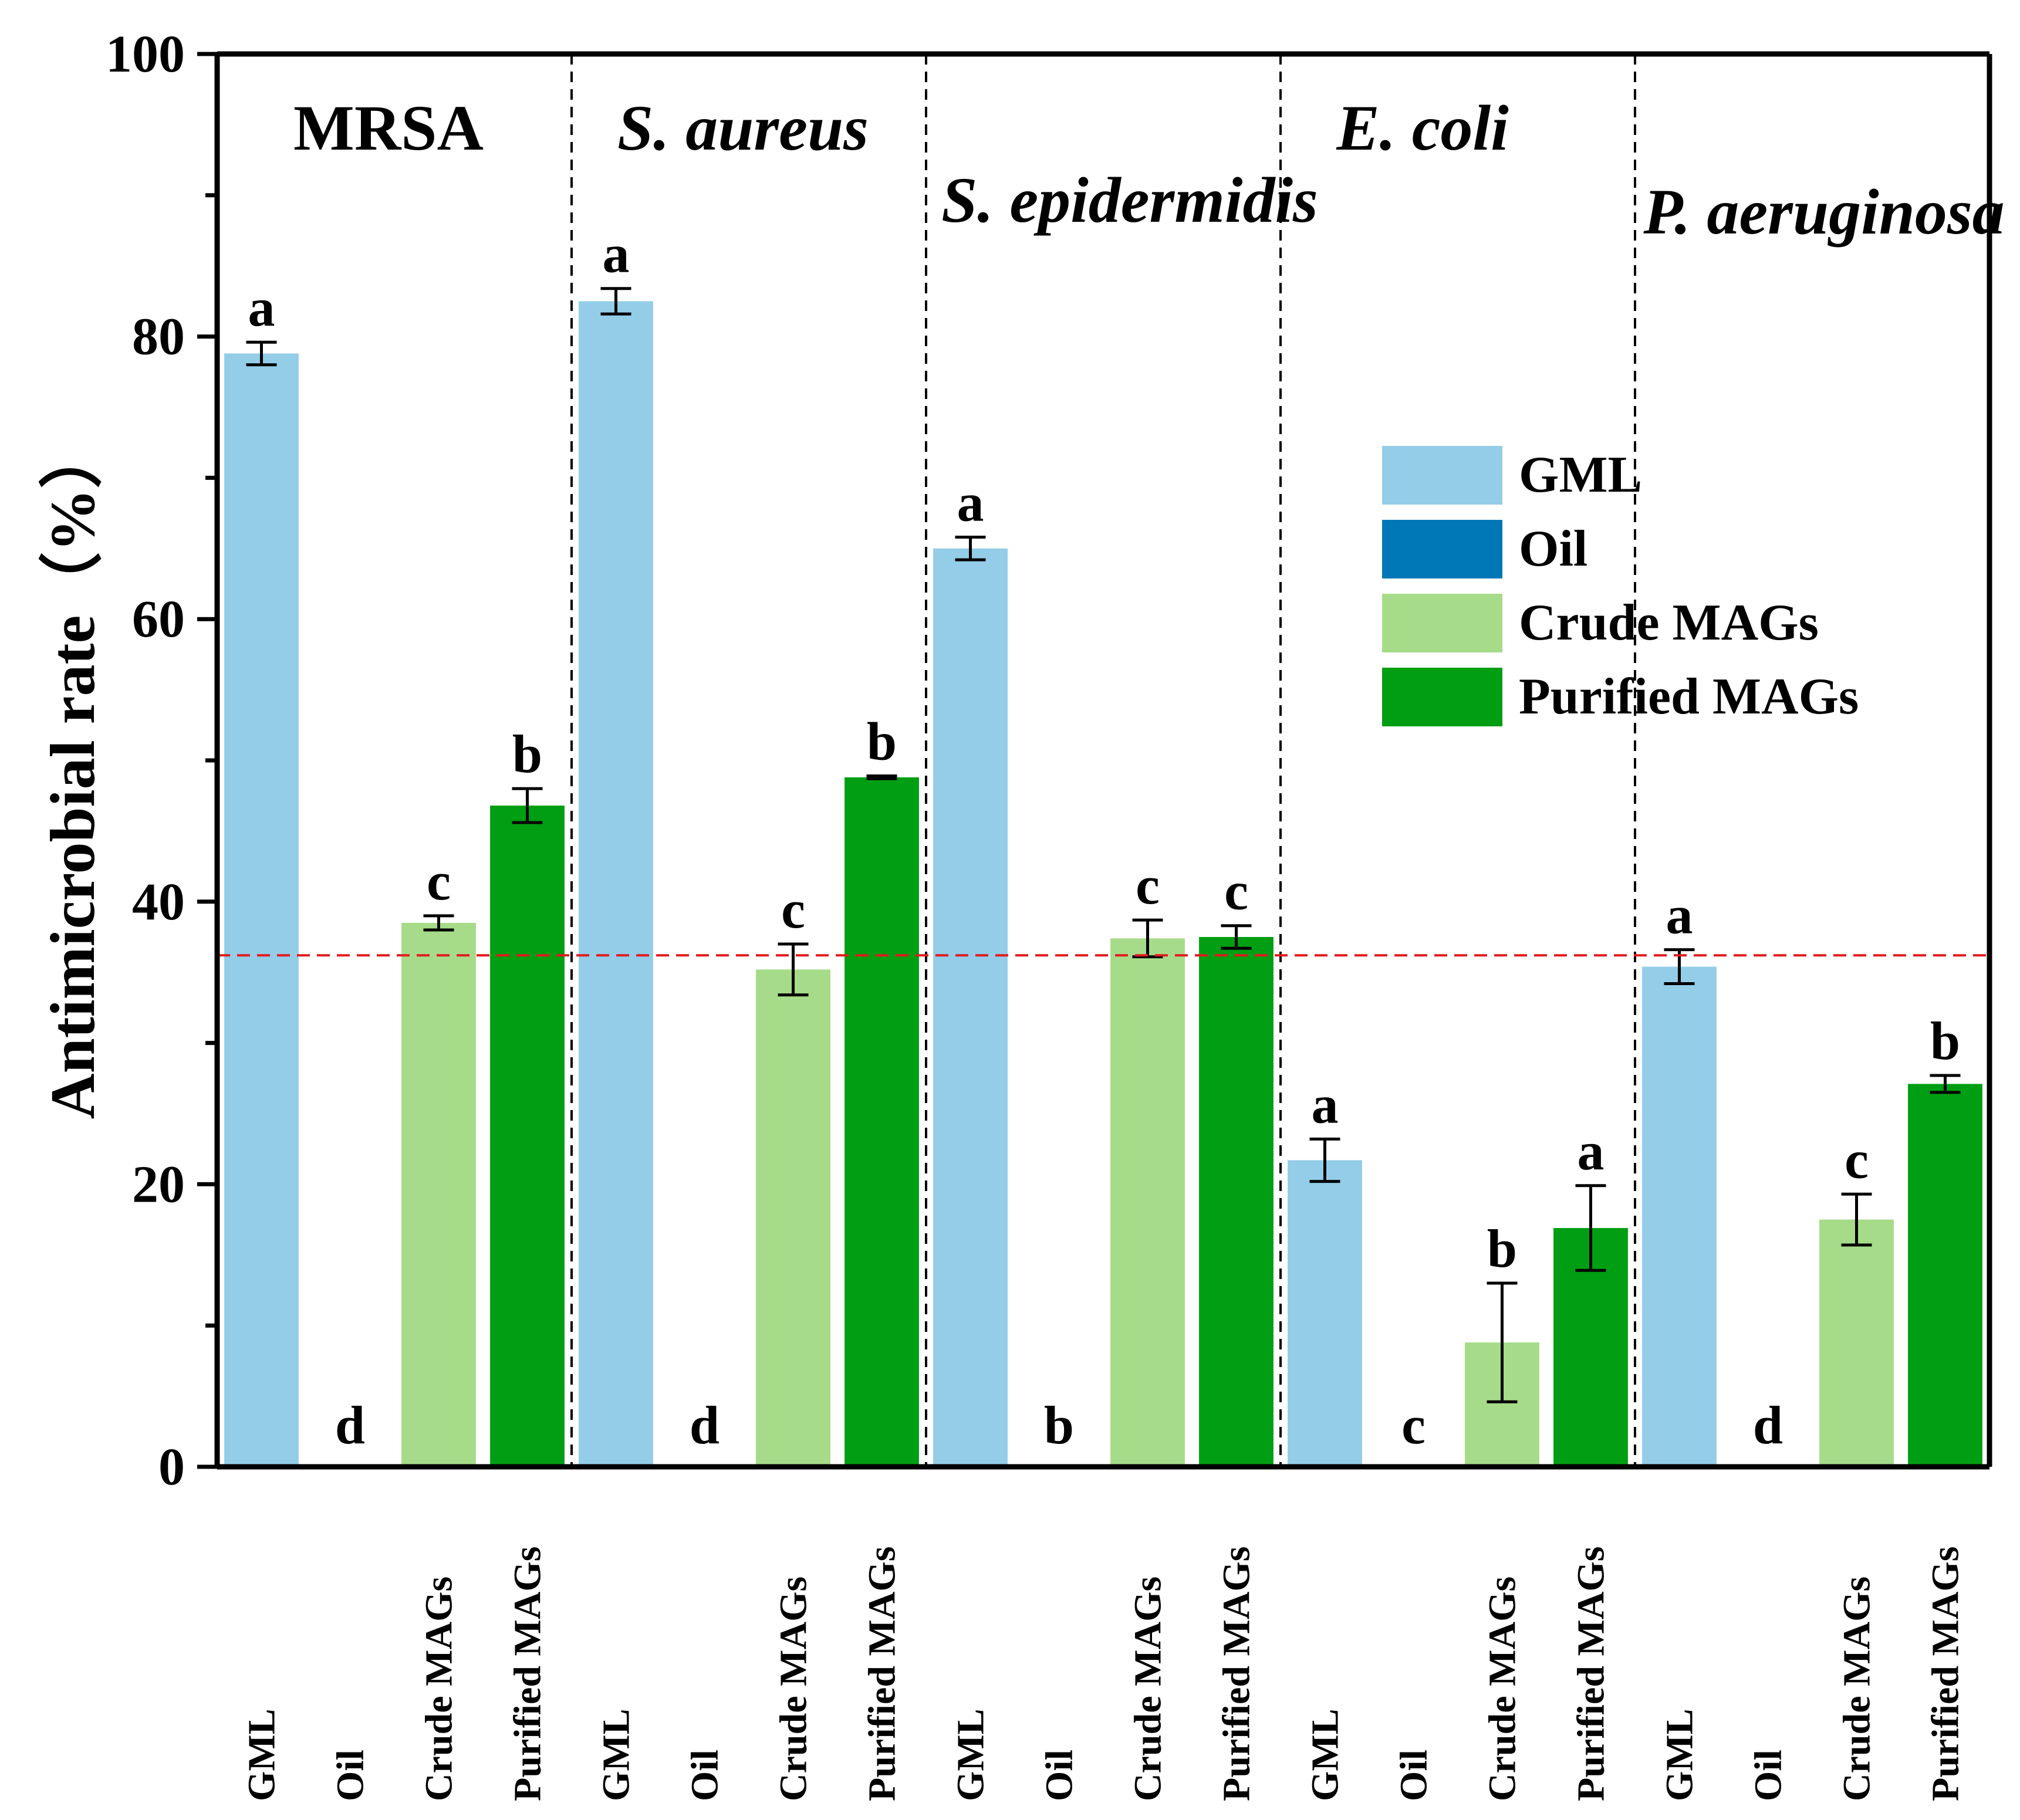  What do you see at coordinates (1689, 696) in the screenshot?
I see `legend-label: Purified MAGs` at bounding box center [1689, 696].